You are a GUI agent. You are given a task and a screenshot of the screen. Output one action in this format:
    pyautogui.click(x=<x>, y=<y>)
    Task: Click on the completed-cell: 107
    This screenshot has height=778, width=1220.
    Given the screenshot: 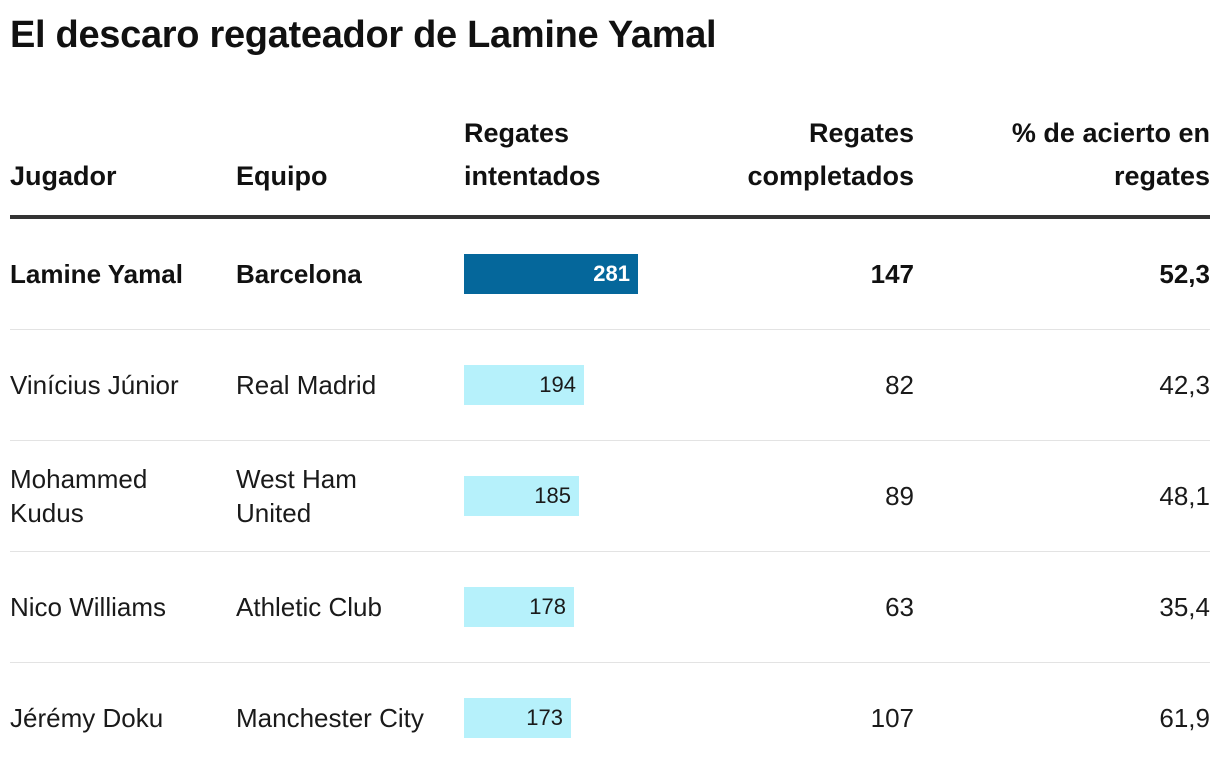 What is the action you would take?
    pyautogui.click(x=892, y=718)
    